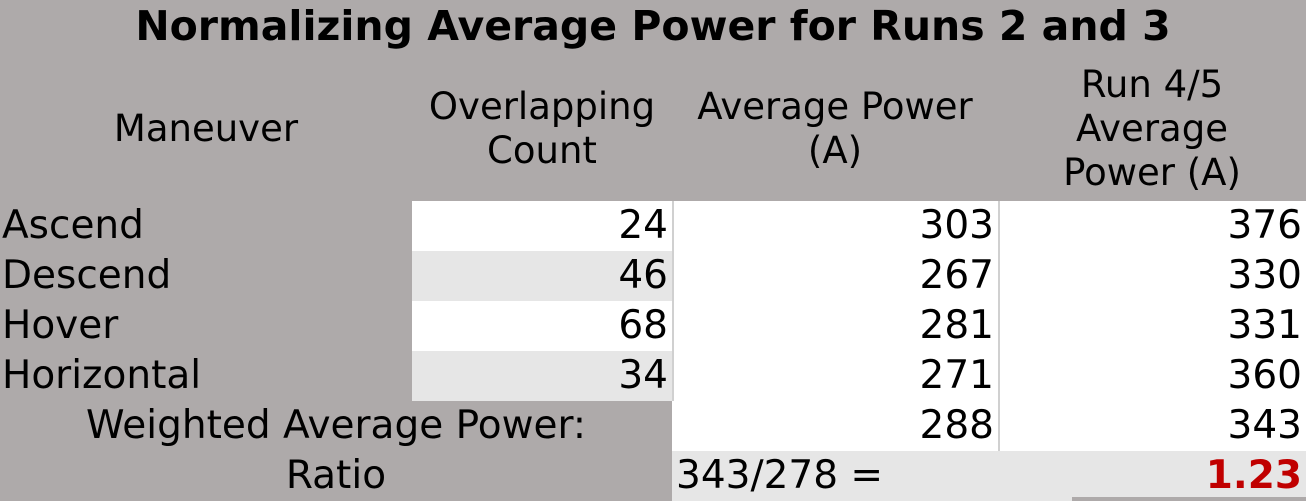 The width and height of the screenshot is (1306, 501). Describe the element at coordinates (835, 276) in the screenshot. I see `row-average-power: 267` at that location.